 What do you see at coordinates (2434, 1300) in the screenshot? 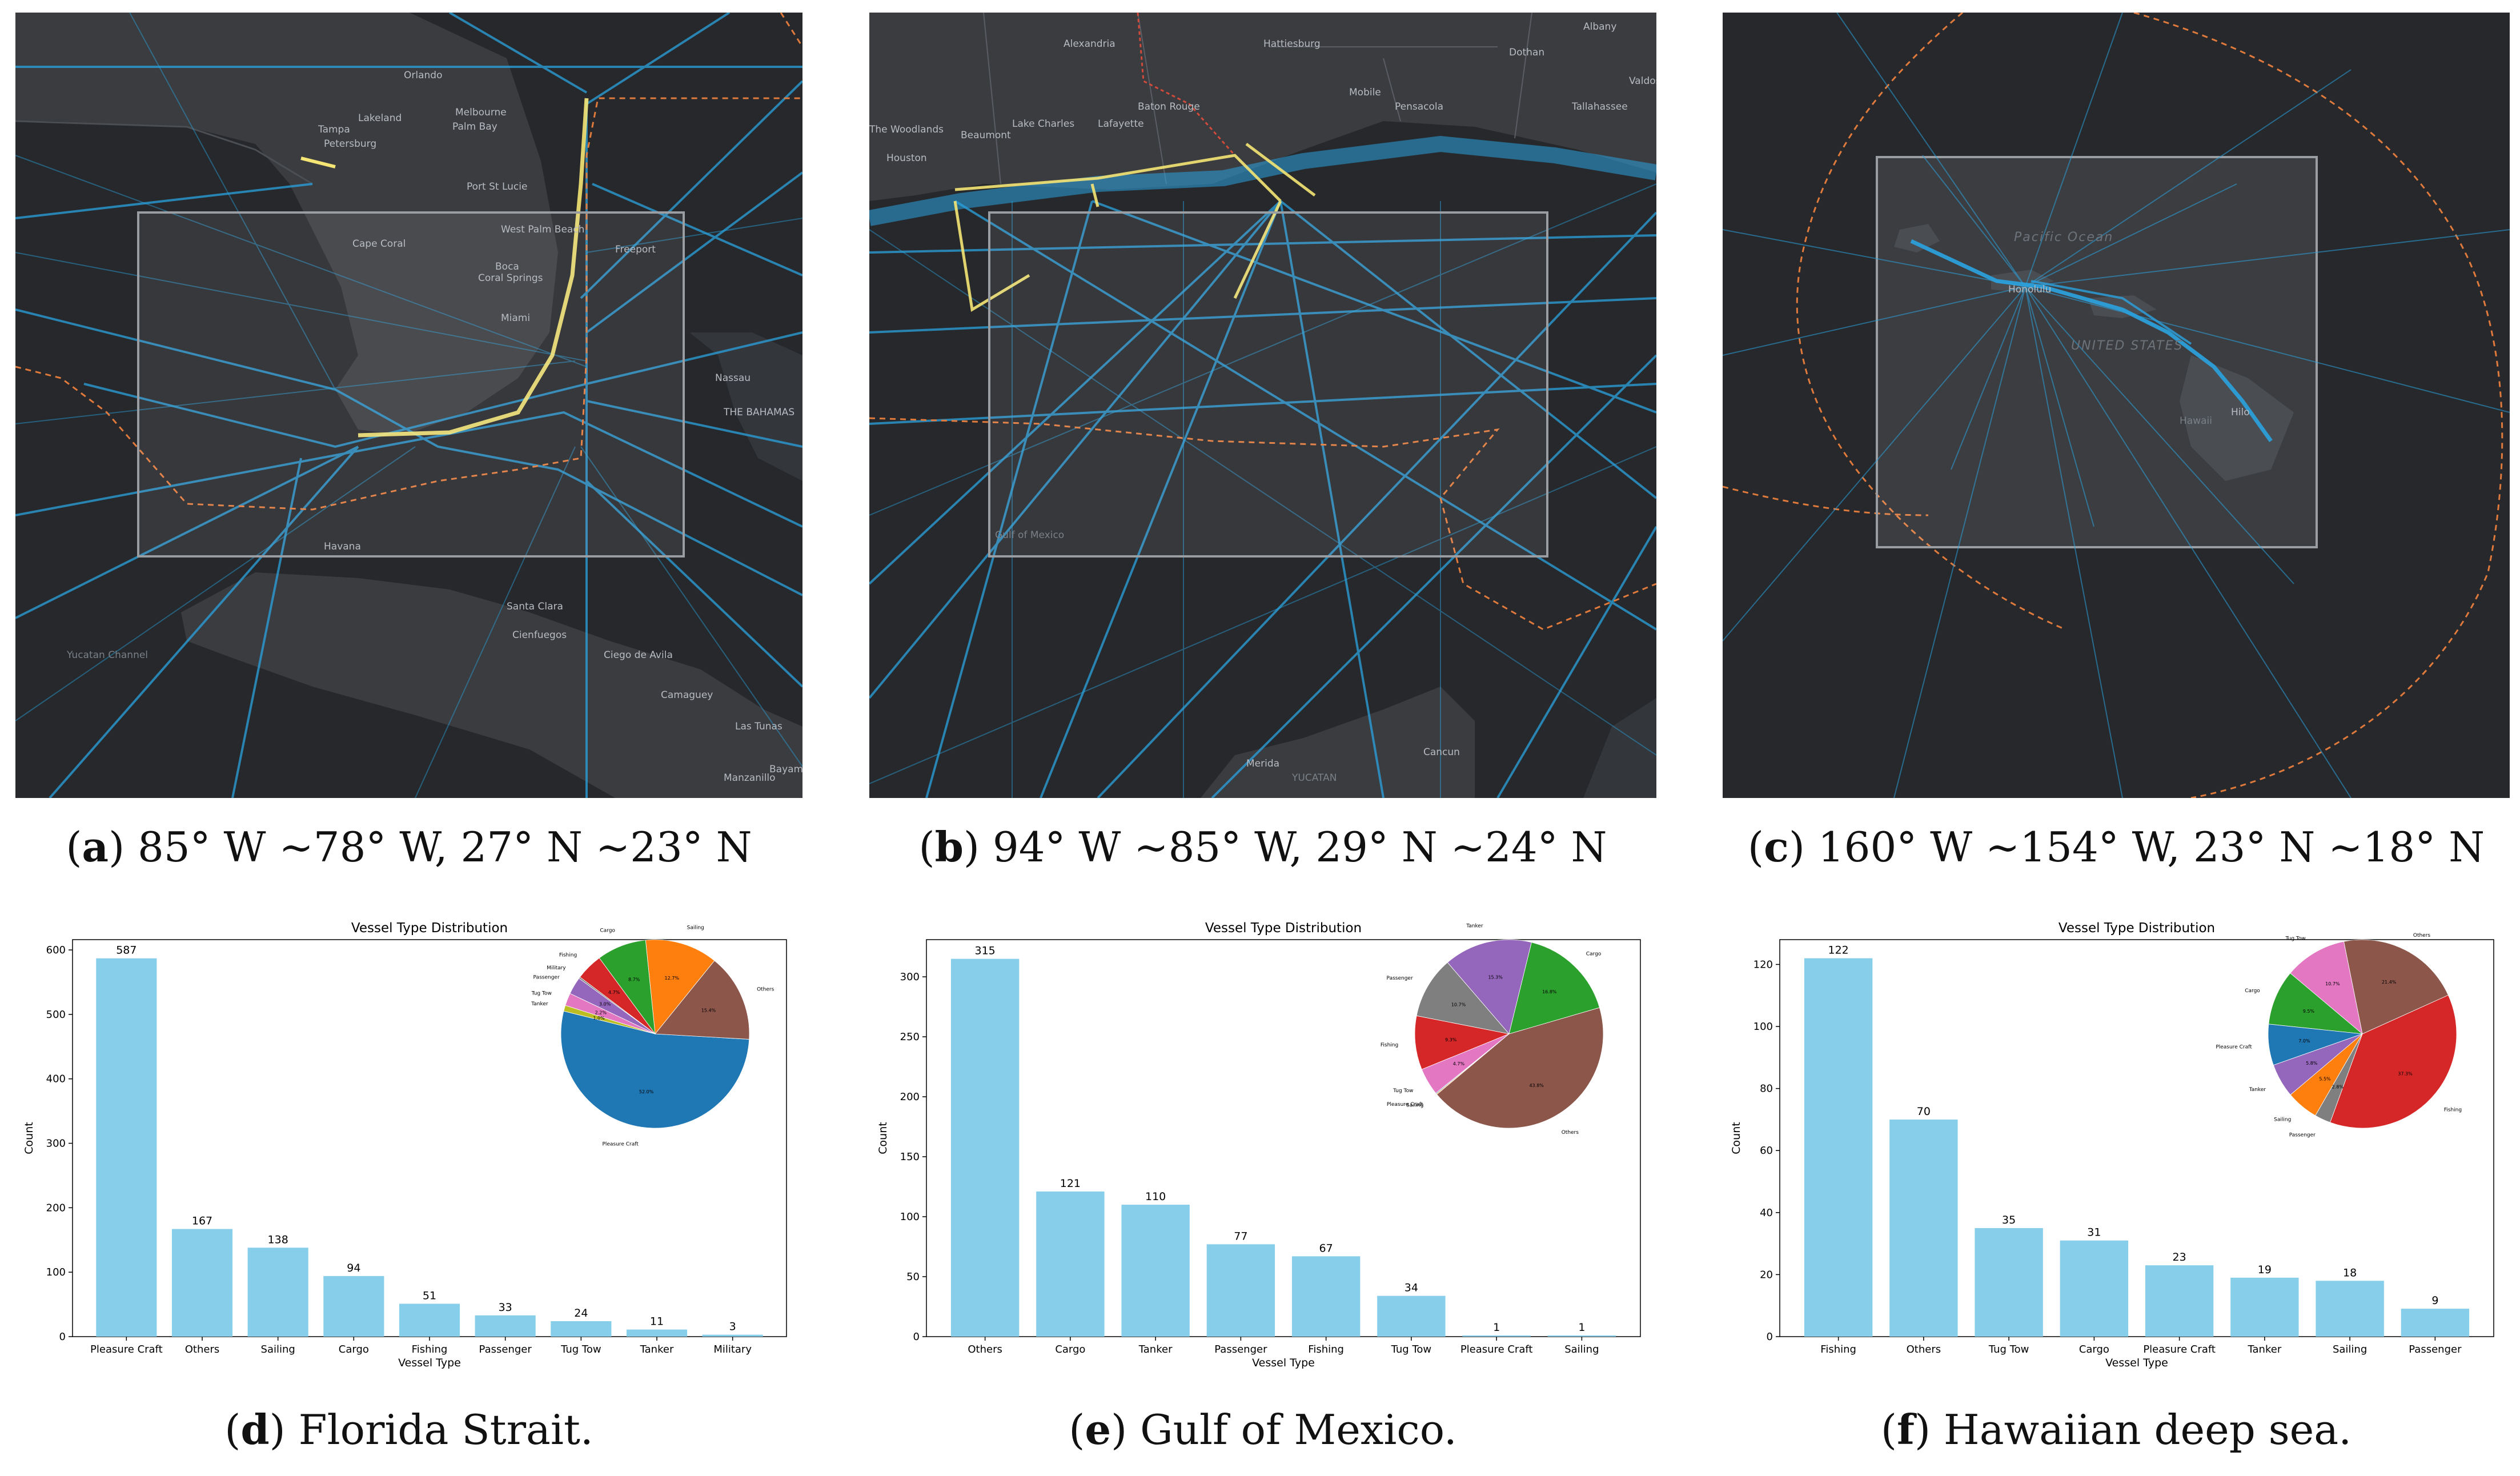
I see `bar-value-label: 9` at bounding box center [2434, 1300].